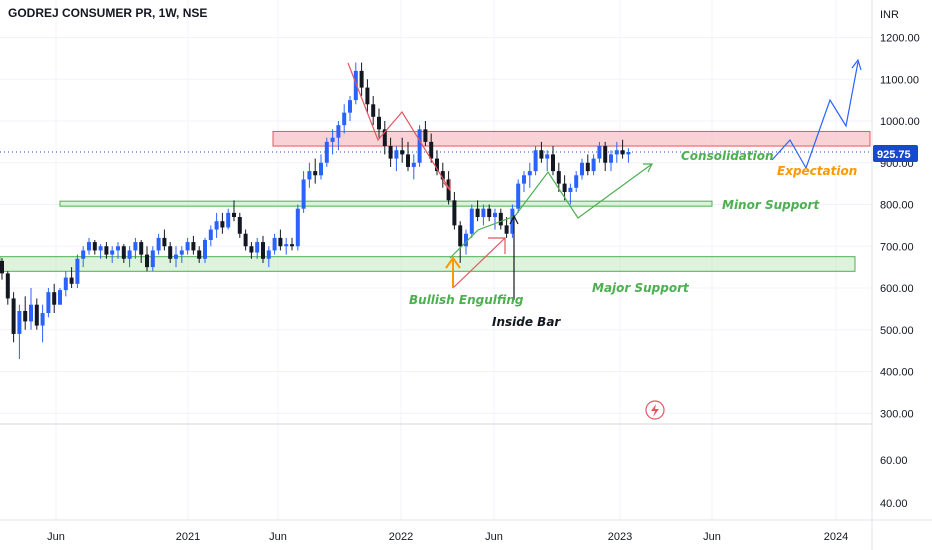 This screenshot has height=550, width=932. Describe the element at coordinates (889, 15) in the screenshot. I see `currency-label: INR` at that location.